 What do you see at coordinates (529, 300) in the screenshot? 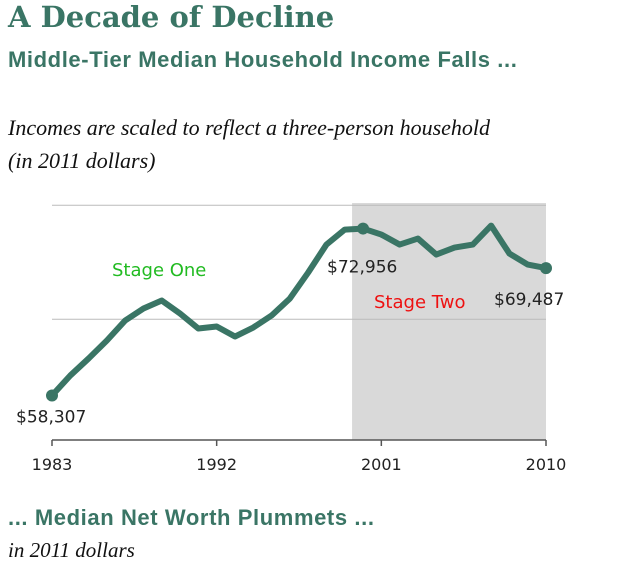
I see `value-label: $69,487` at bounding box center [529, 300].